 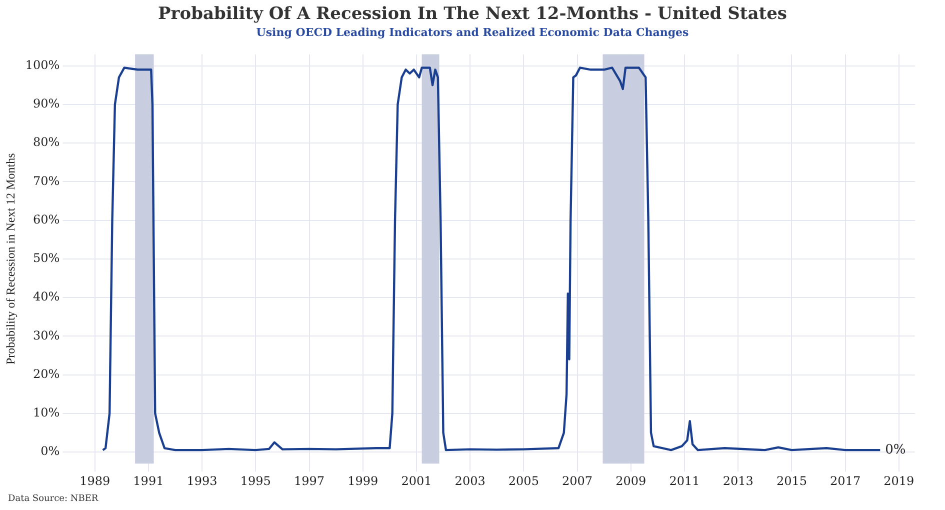 What do you see at coordinates (95, 481) in the screenshot?
I see `x-tick-label: 1989` at bounding box center [95, 481].